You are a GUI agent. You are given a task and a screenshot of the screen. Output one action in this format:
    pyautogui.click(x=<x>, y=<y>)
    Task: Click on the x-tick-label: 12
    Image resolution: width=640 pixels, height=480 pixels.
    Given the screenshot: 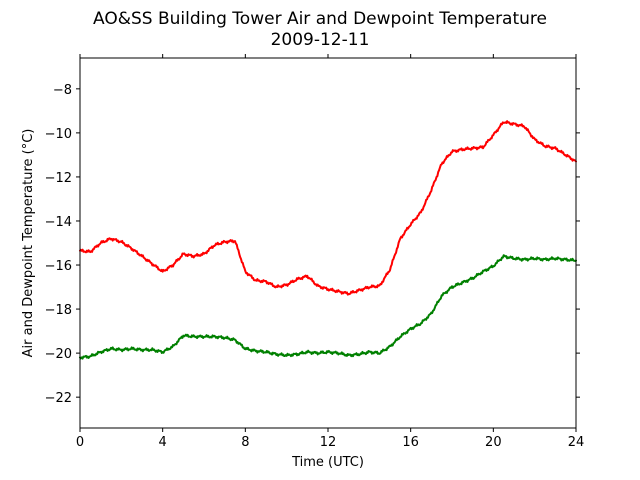 What is the action you would take?
    pyautogui.click(x=328, y=442)
    